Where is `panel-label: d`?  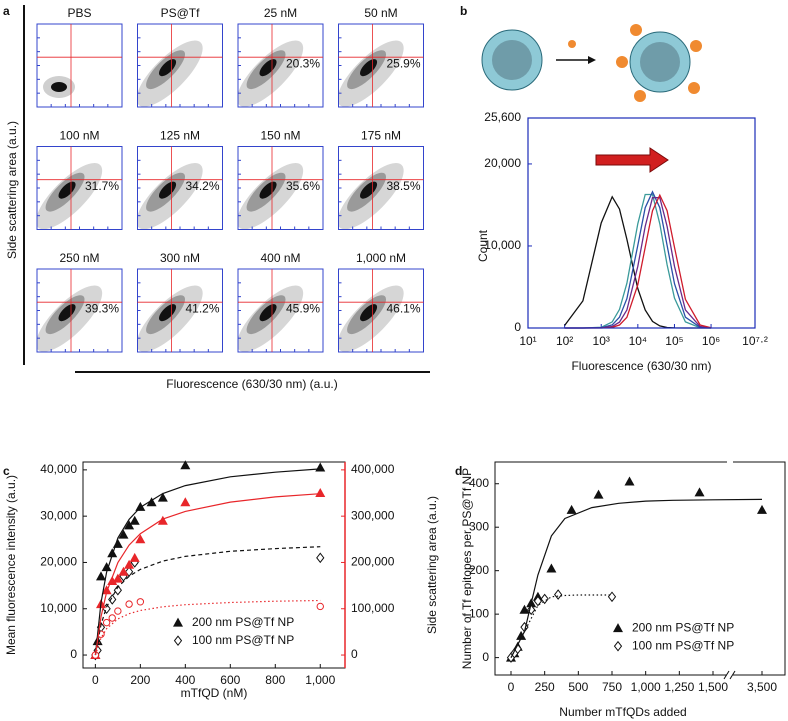 panel-label: d is located at coordinates (458, 471).